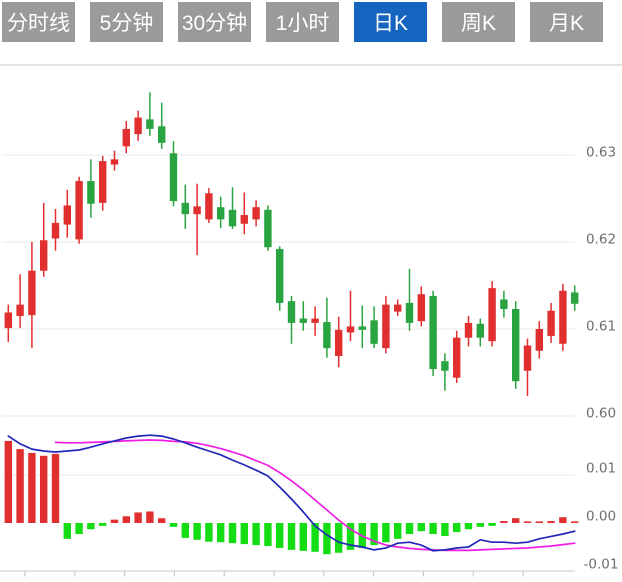  I want to click on axis-labels: 0.63 0.62 0.61 0.60 0.01 0.00 -0.01, so click(601, 359).